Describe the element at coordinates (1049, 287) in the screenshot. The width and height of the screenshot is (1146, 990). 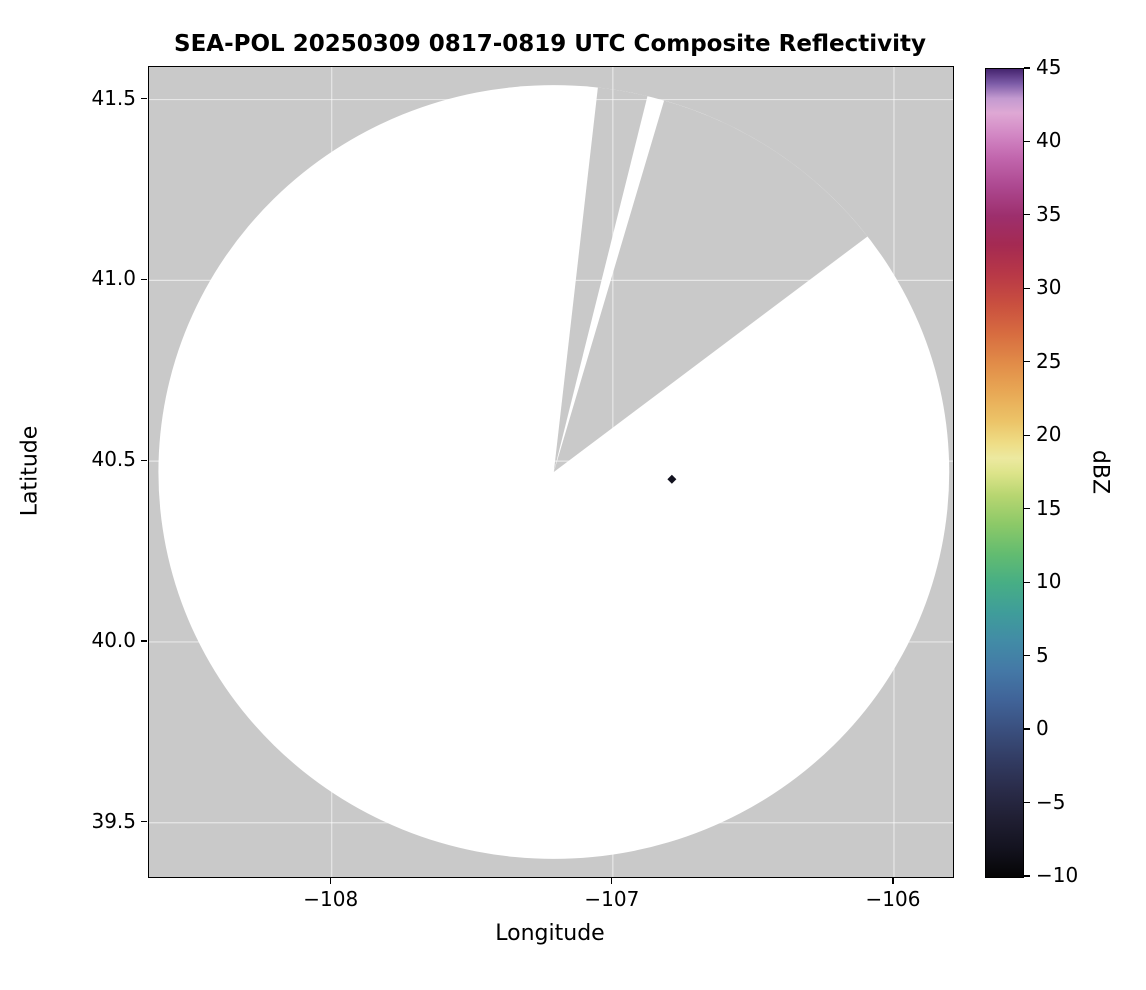
I see `colorbar-tick-label: 30` at that location.